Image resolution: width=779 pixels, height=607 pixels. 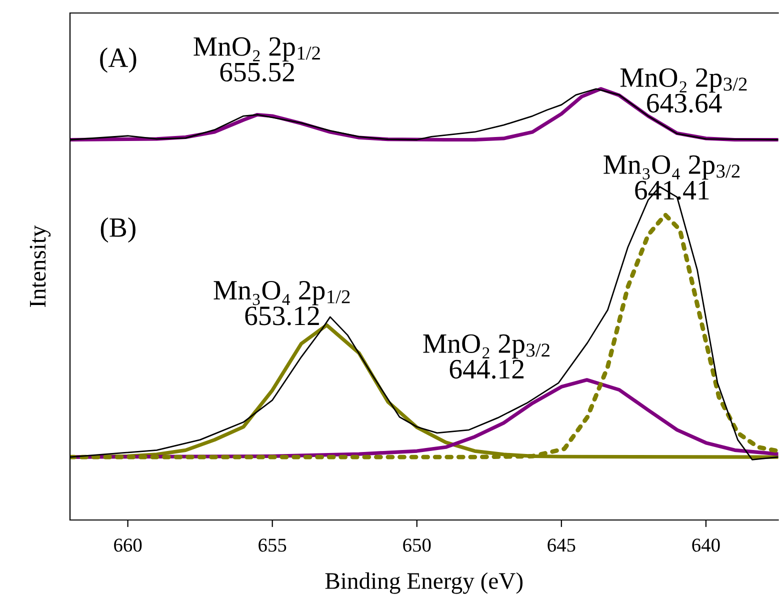 What do you see at coordinates (486, 356) in the screenshot?
I see `annotation: MnO₂ 2p$_{3/2}$ 644.12` at bounding box center [486, 356].